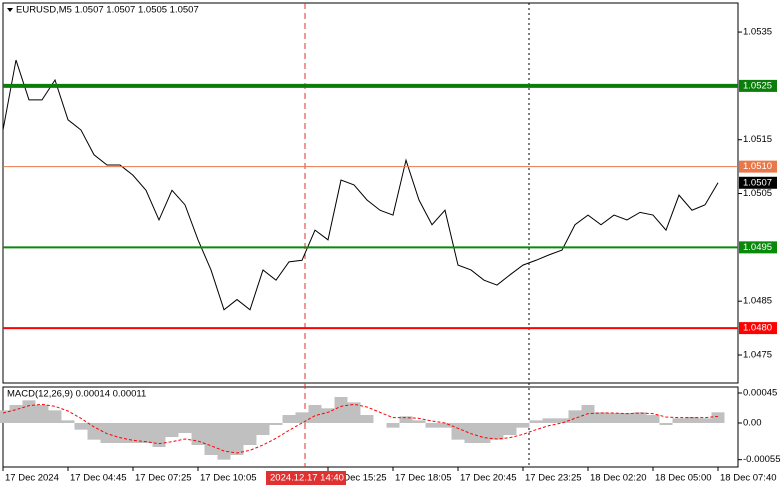 This screenshot has width=781, height=489. What do you see at coordinates (32, 478) in the screenshot?
I see `x-tick-label: 17 Dec 2024` at bounding box center [32, 478].